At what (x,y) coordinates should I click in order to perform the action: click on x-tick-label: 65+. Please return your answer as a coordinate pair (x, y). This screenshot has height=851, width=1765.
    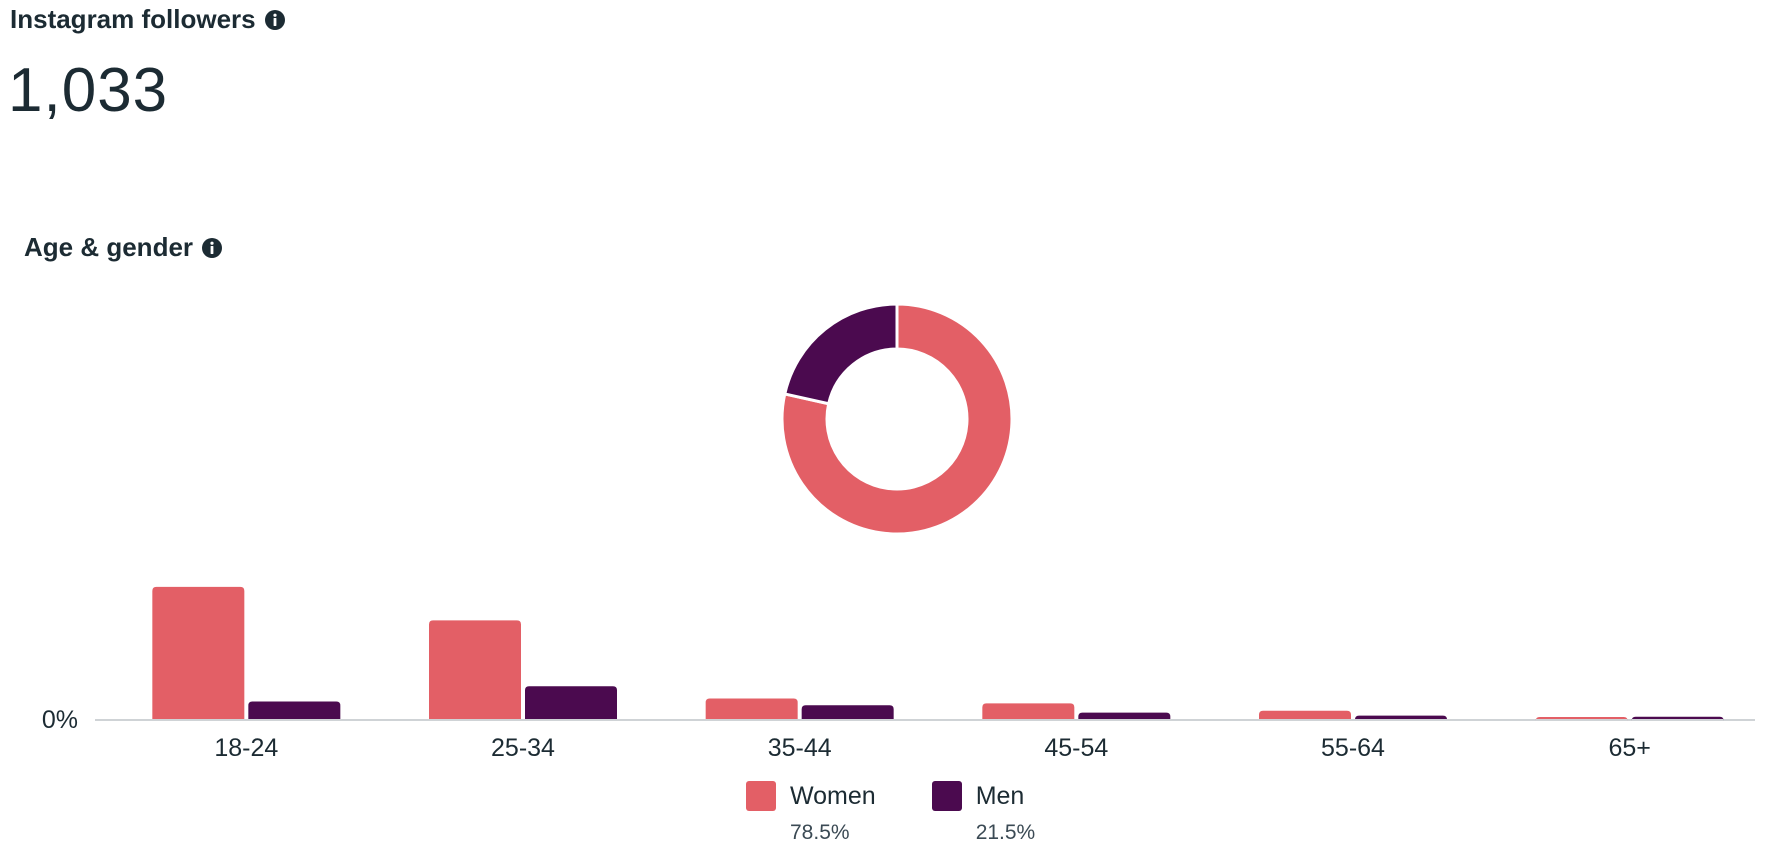
    Looking at the image, I should click on (1629, 748).